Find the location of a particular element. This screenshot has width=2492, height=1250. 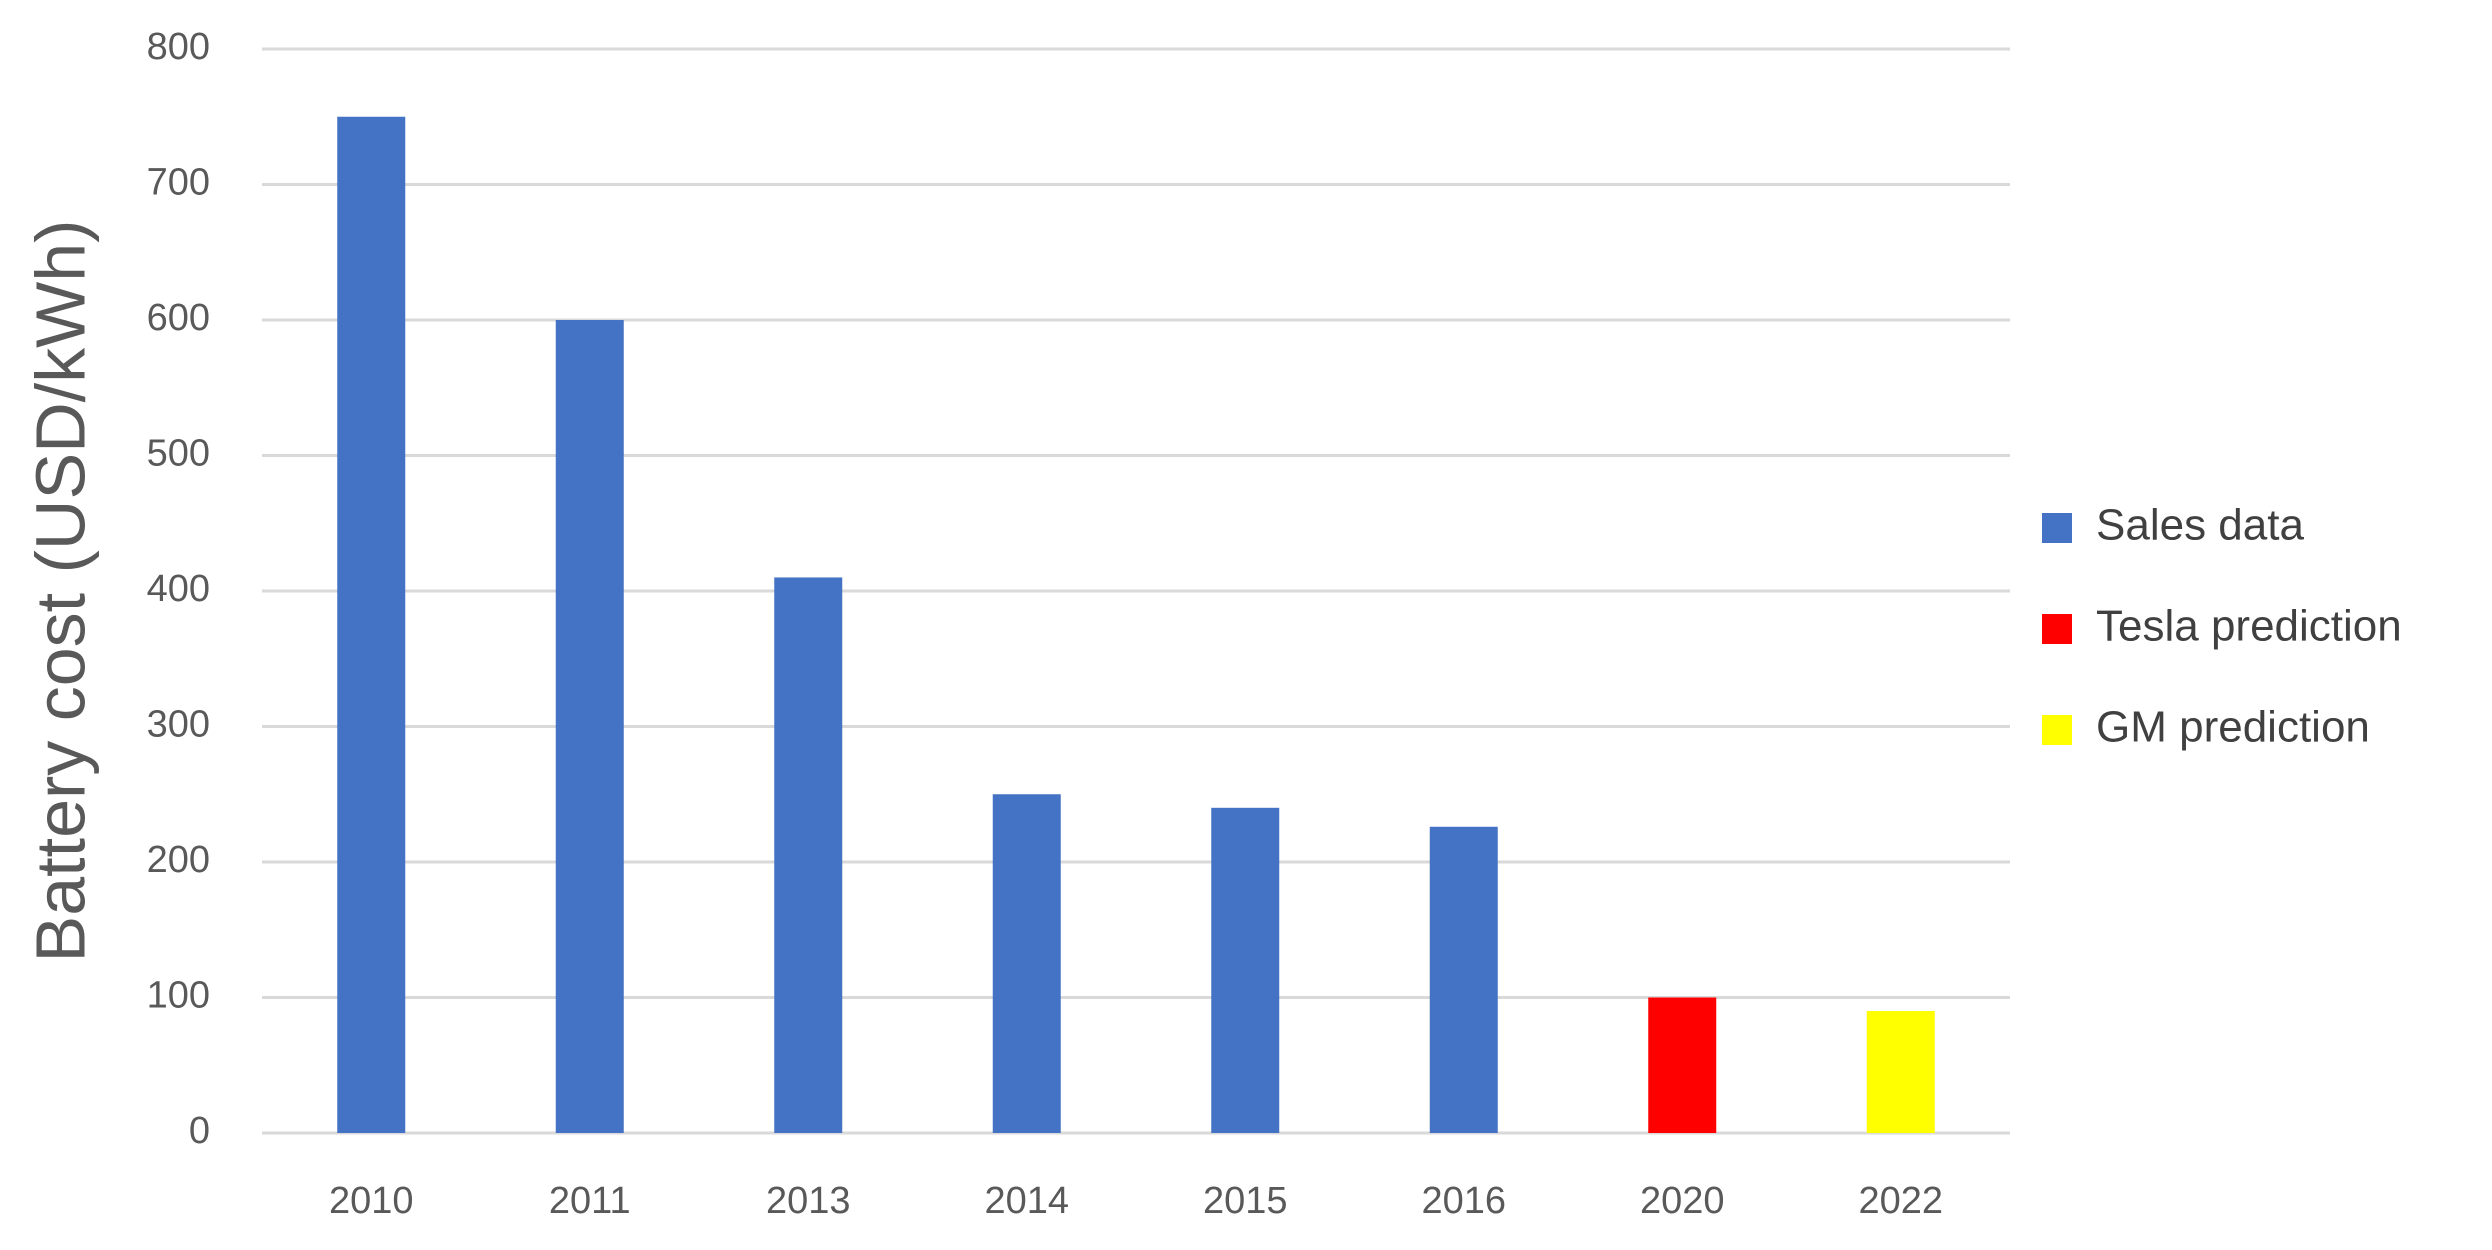

x-tick-label: 2014 is located at coordinates (1026, 1201).